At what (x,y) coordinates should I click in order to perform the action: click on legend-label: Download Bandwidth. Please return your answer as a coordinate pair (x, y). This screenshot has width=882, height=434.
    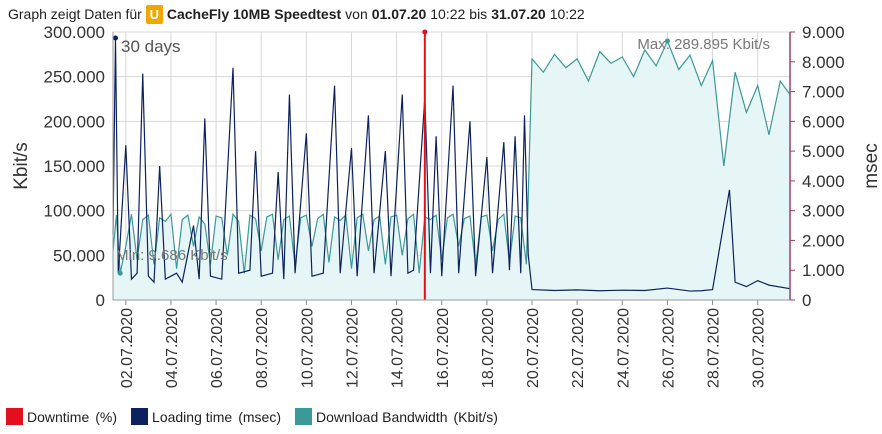
    Looking at the image, I should click on (381, 416).